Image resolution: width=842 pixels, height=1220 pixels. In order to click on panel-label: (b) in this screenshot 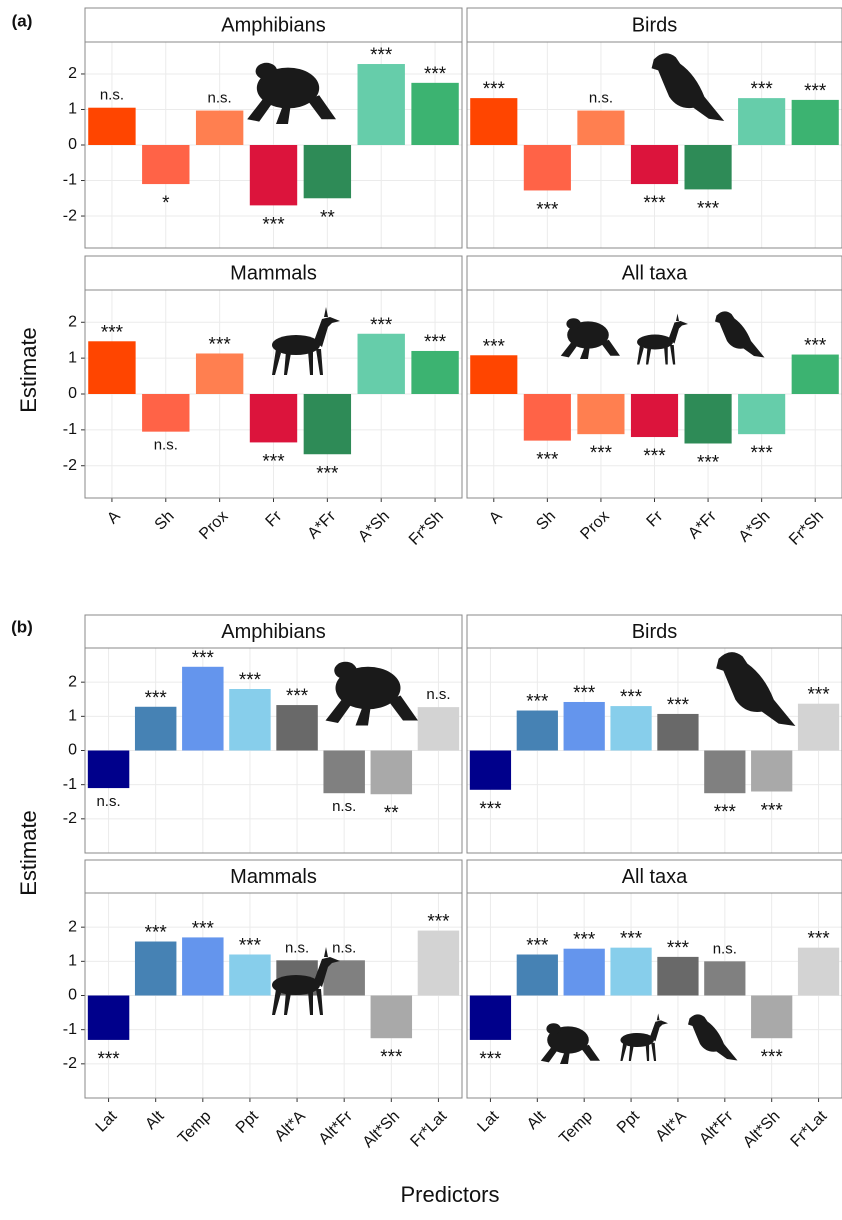, I will do `click(22, 626)`.